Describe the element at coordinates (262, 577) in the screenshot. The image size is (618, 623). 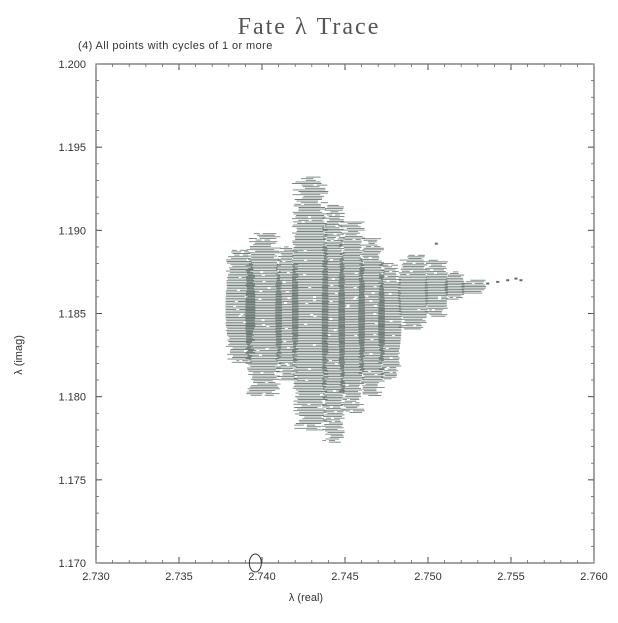
I see `x-tick-label: 2.740` at that location.